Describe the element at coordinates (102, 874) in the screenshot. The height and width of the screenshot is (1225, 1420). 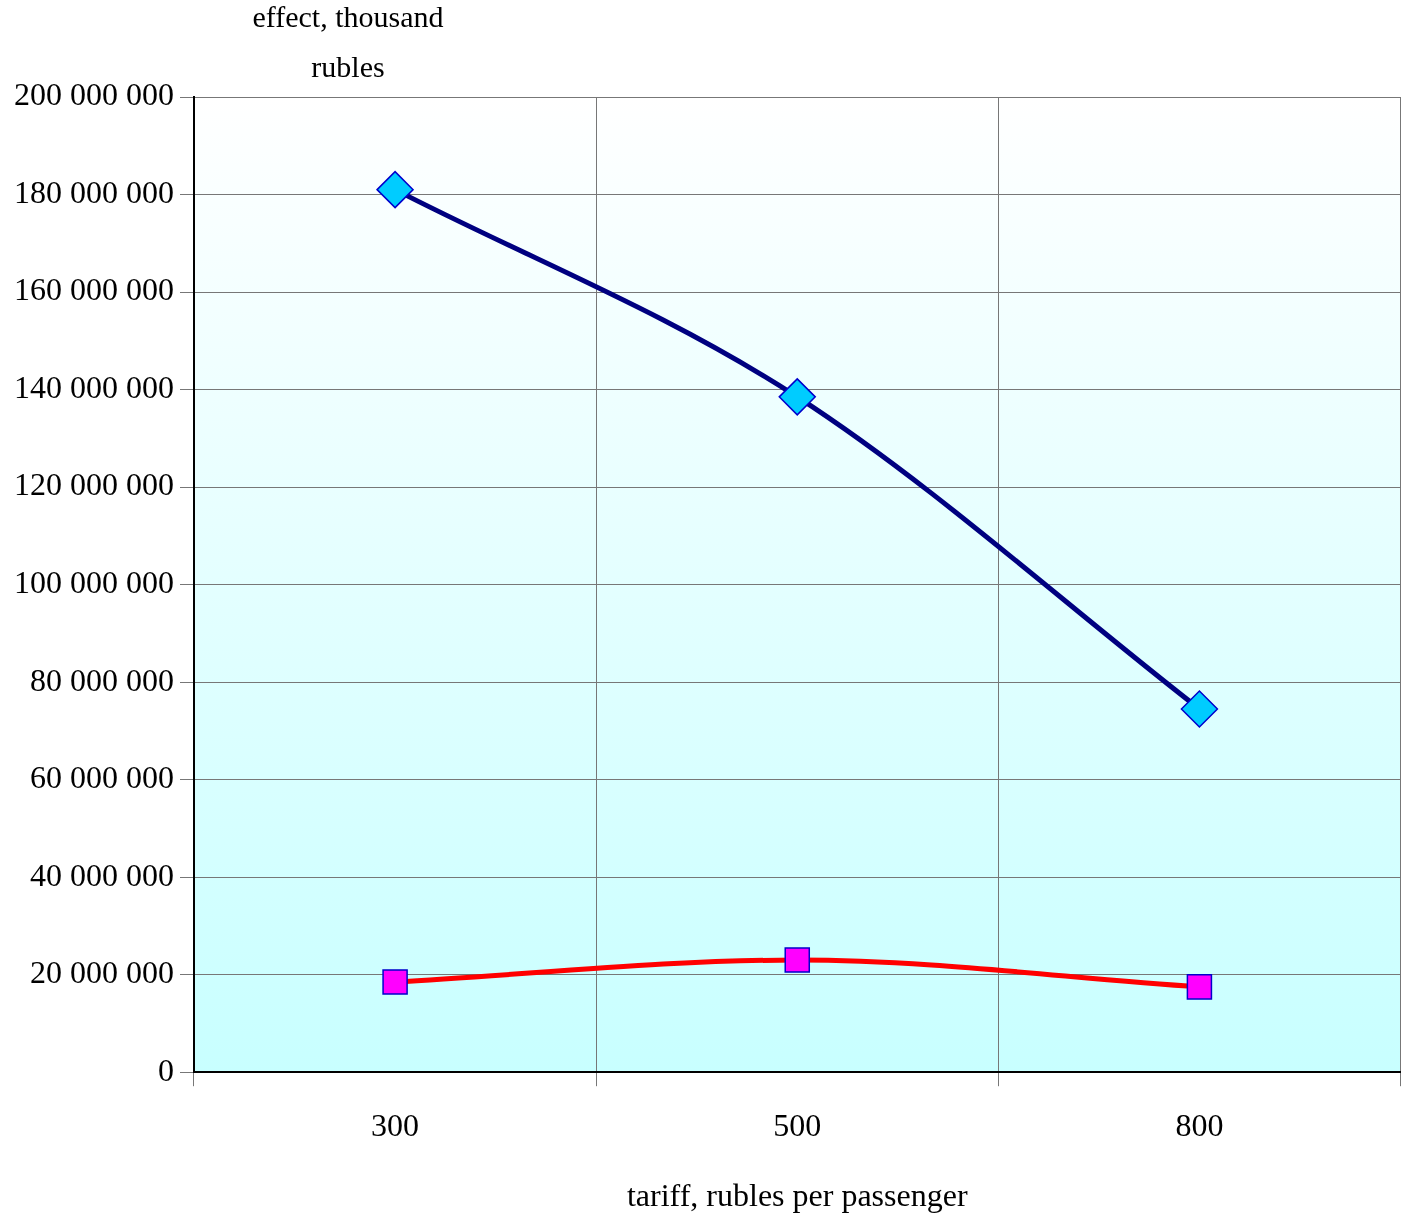
I see `y-tick-label: 40 000 000` at that location.